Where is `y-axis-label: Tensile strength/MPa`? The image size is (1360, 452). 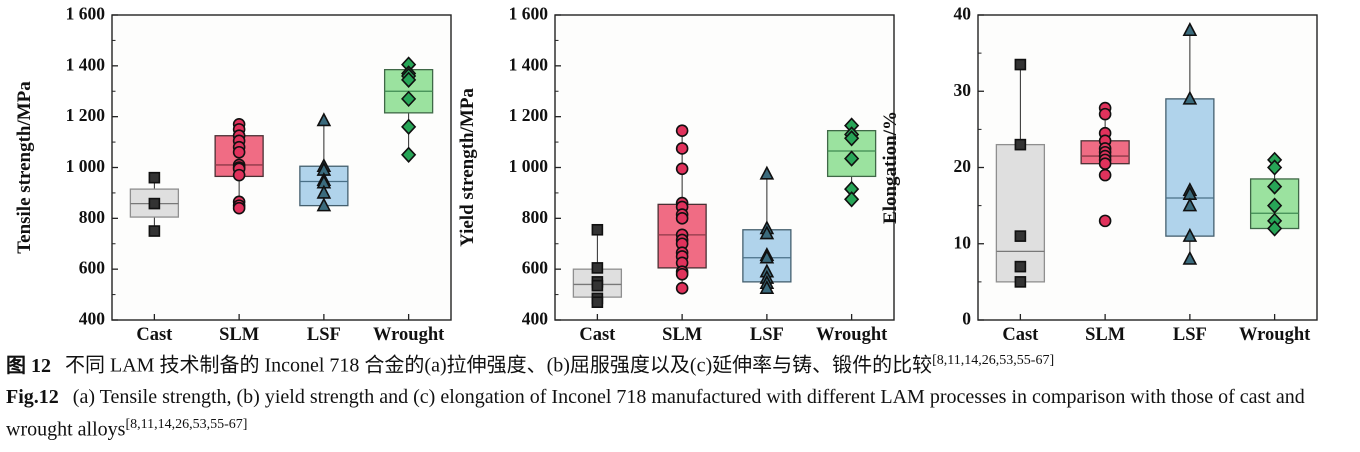
y-axis-label: Tensile strength/MPa is located at coordinates (24, 167).